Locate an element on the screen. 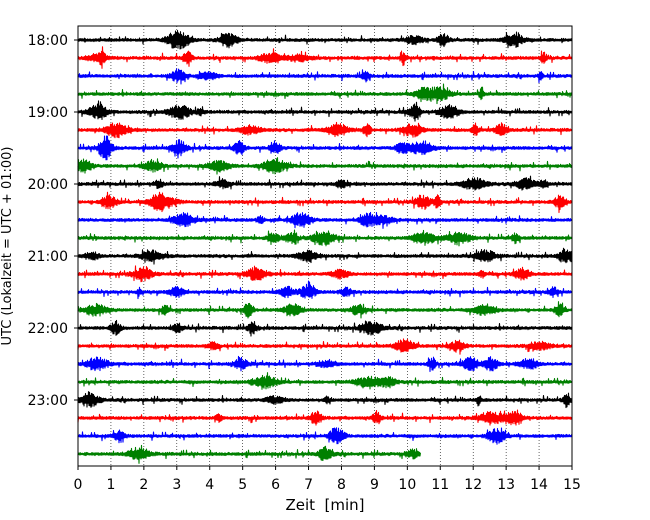 The width and height of the screenshot is (650, 520). x-tick-label: 10 is located at coordinates (407, 485).